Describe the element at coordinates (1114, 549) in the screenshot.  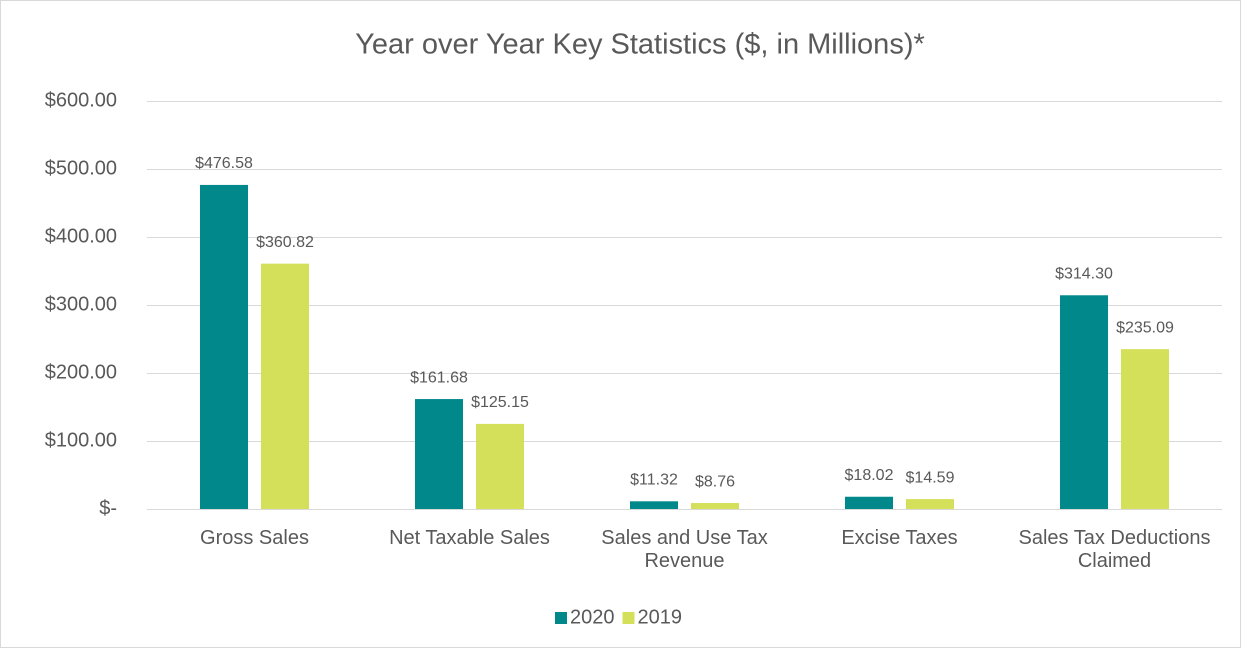
I see `x-tick-label: Sales Tax Deductions Claimed` at that location.